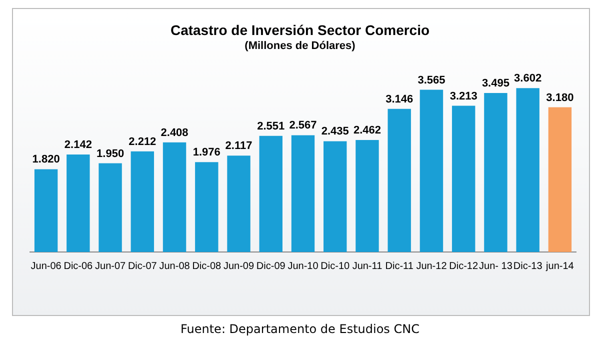 The height and width of the screenshot is (340, 600). I want to click on x-tick-label: Jun-08, so click(174, 266).